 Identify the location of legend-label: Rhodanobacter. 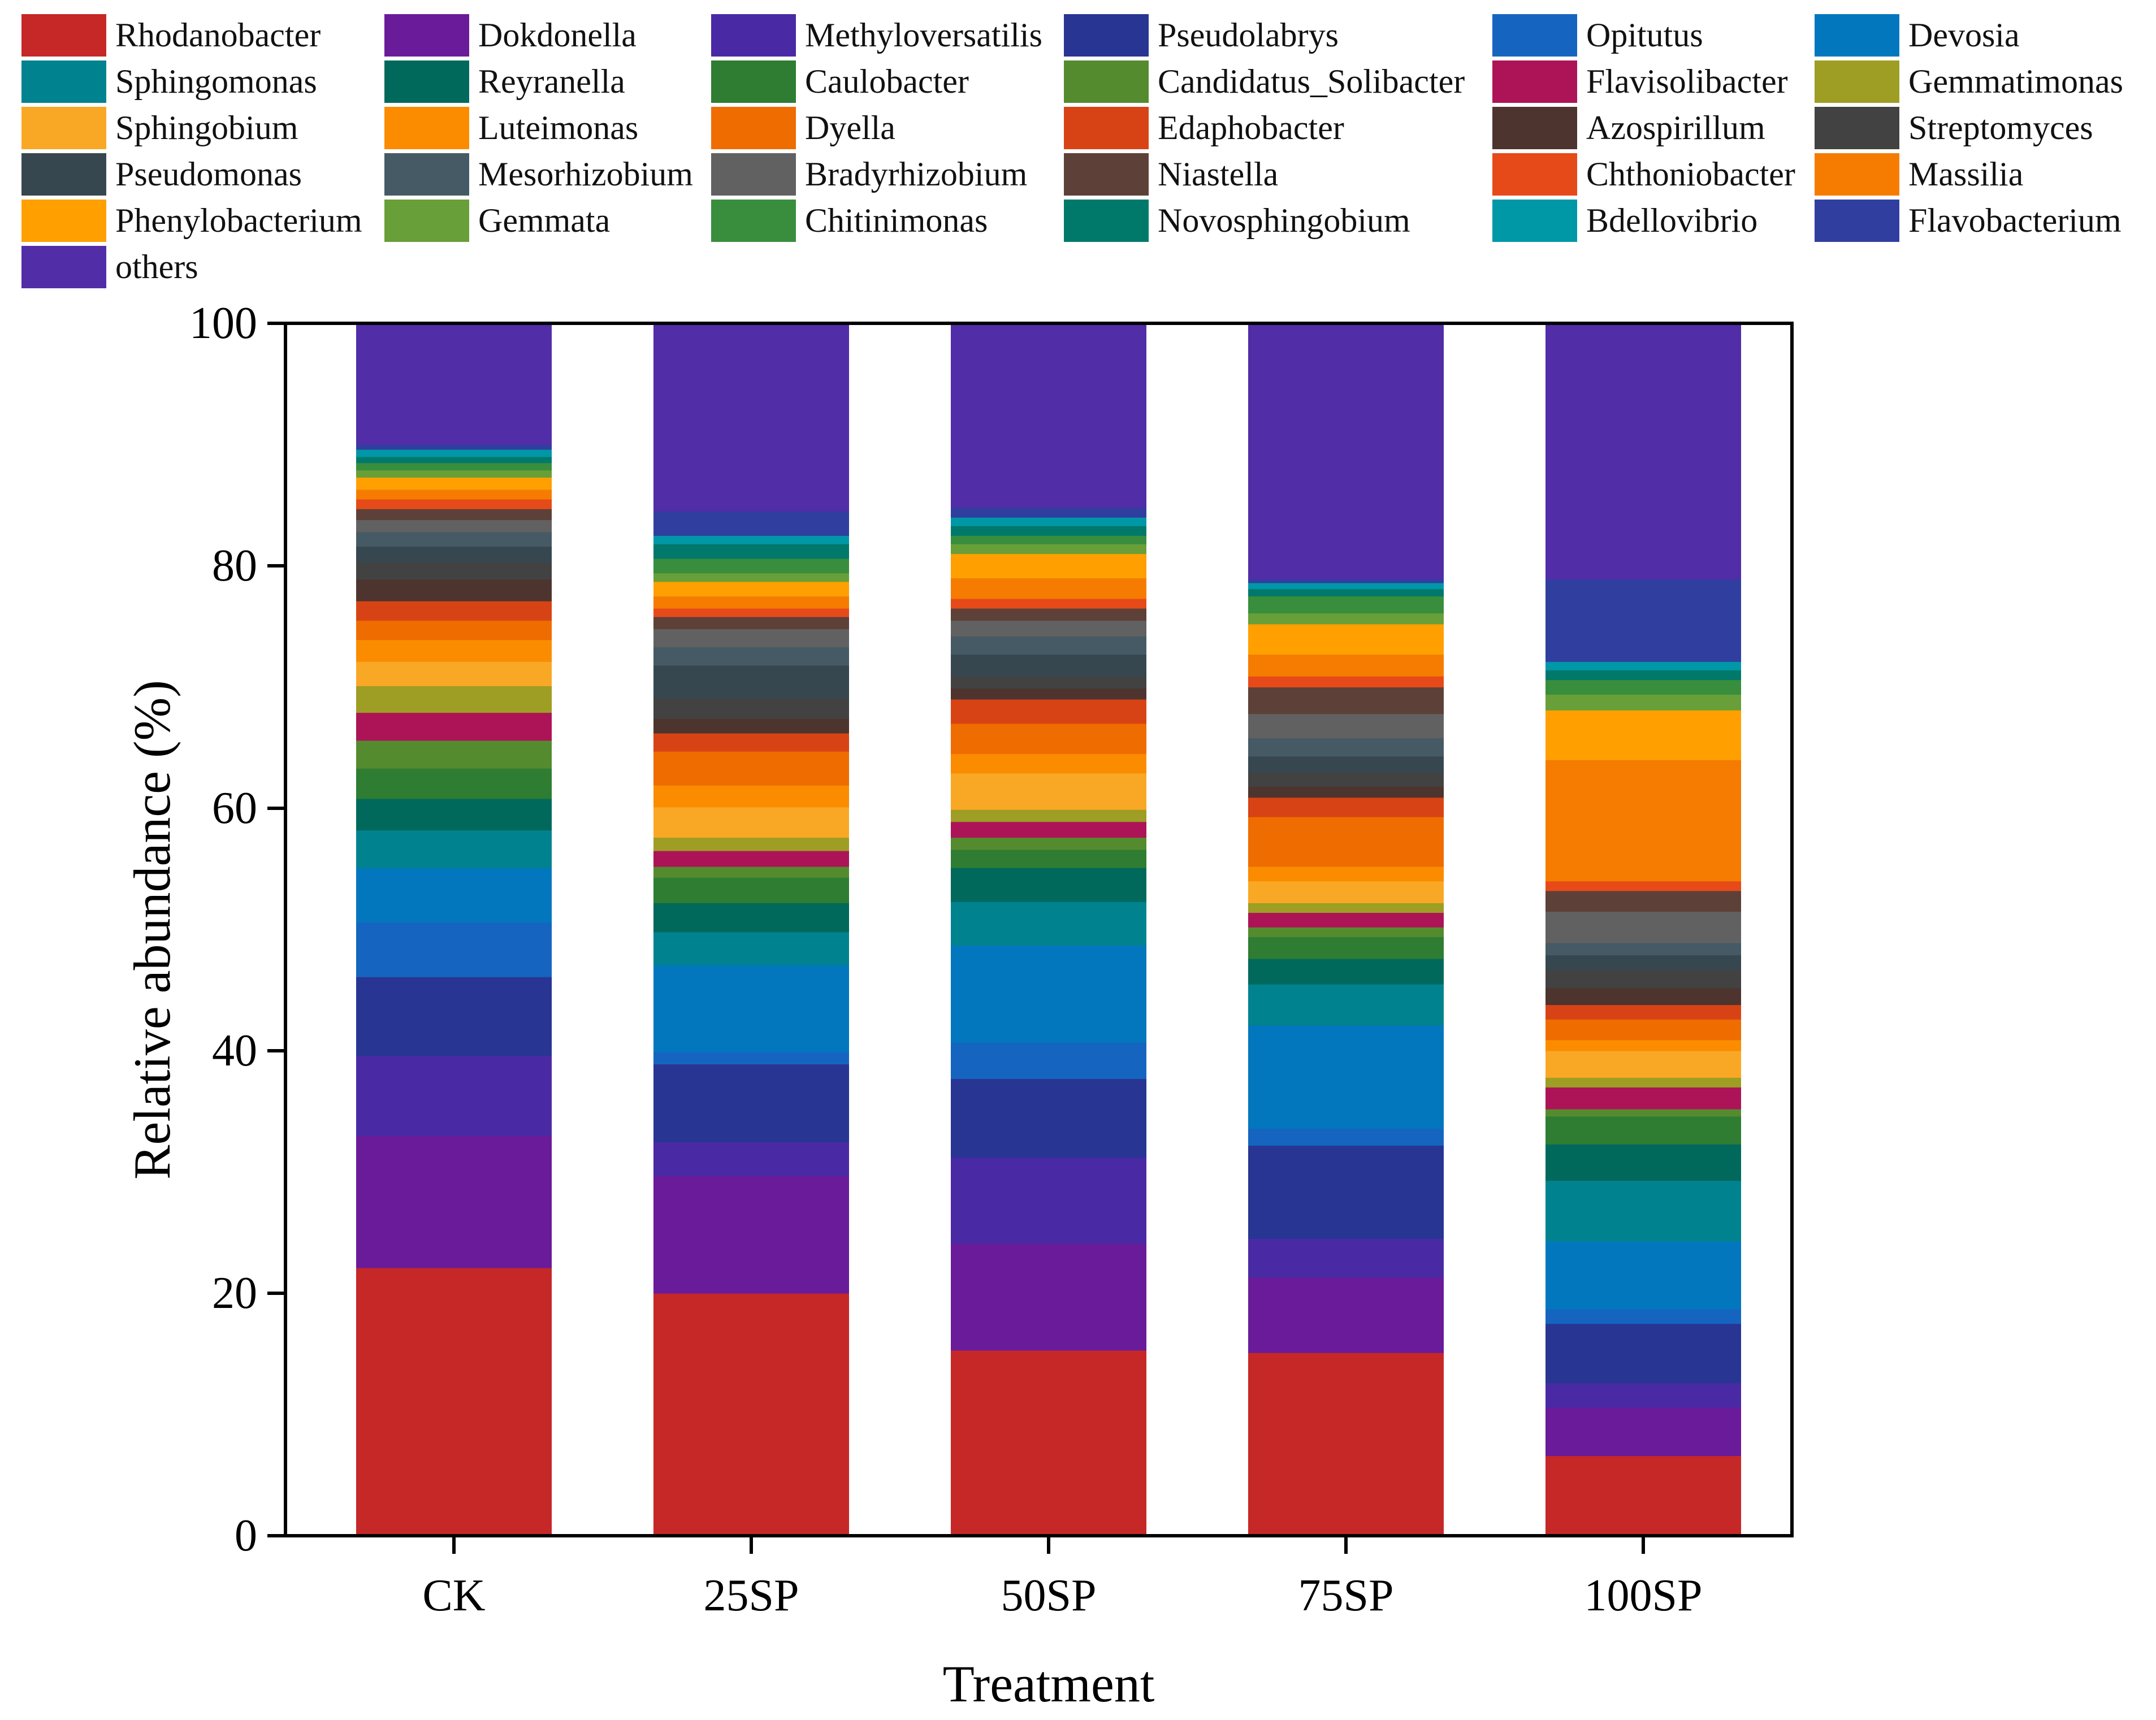
(218, 35).